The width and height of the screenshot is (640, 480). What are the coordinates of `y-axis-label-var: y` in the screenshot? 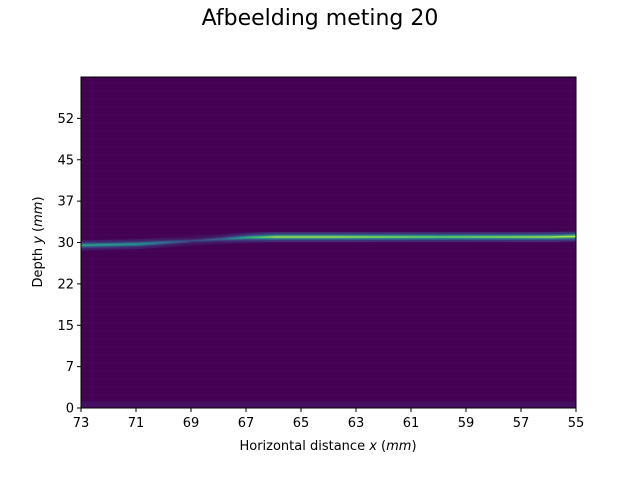 It's located at (38, 240).